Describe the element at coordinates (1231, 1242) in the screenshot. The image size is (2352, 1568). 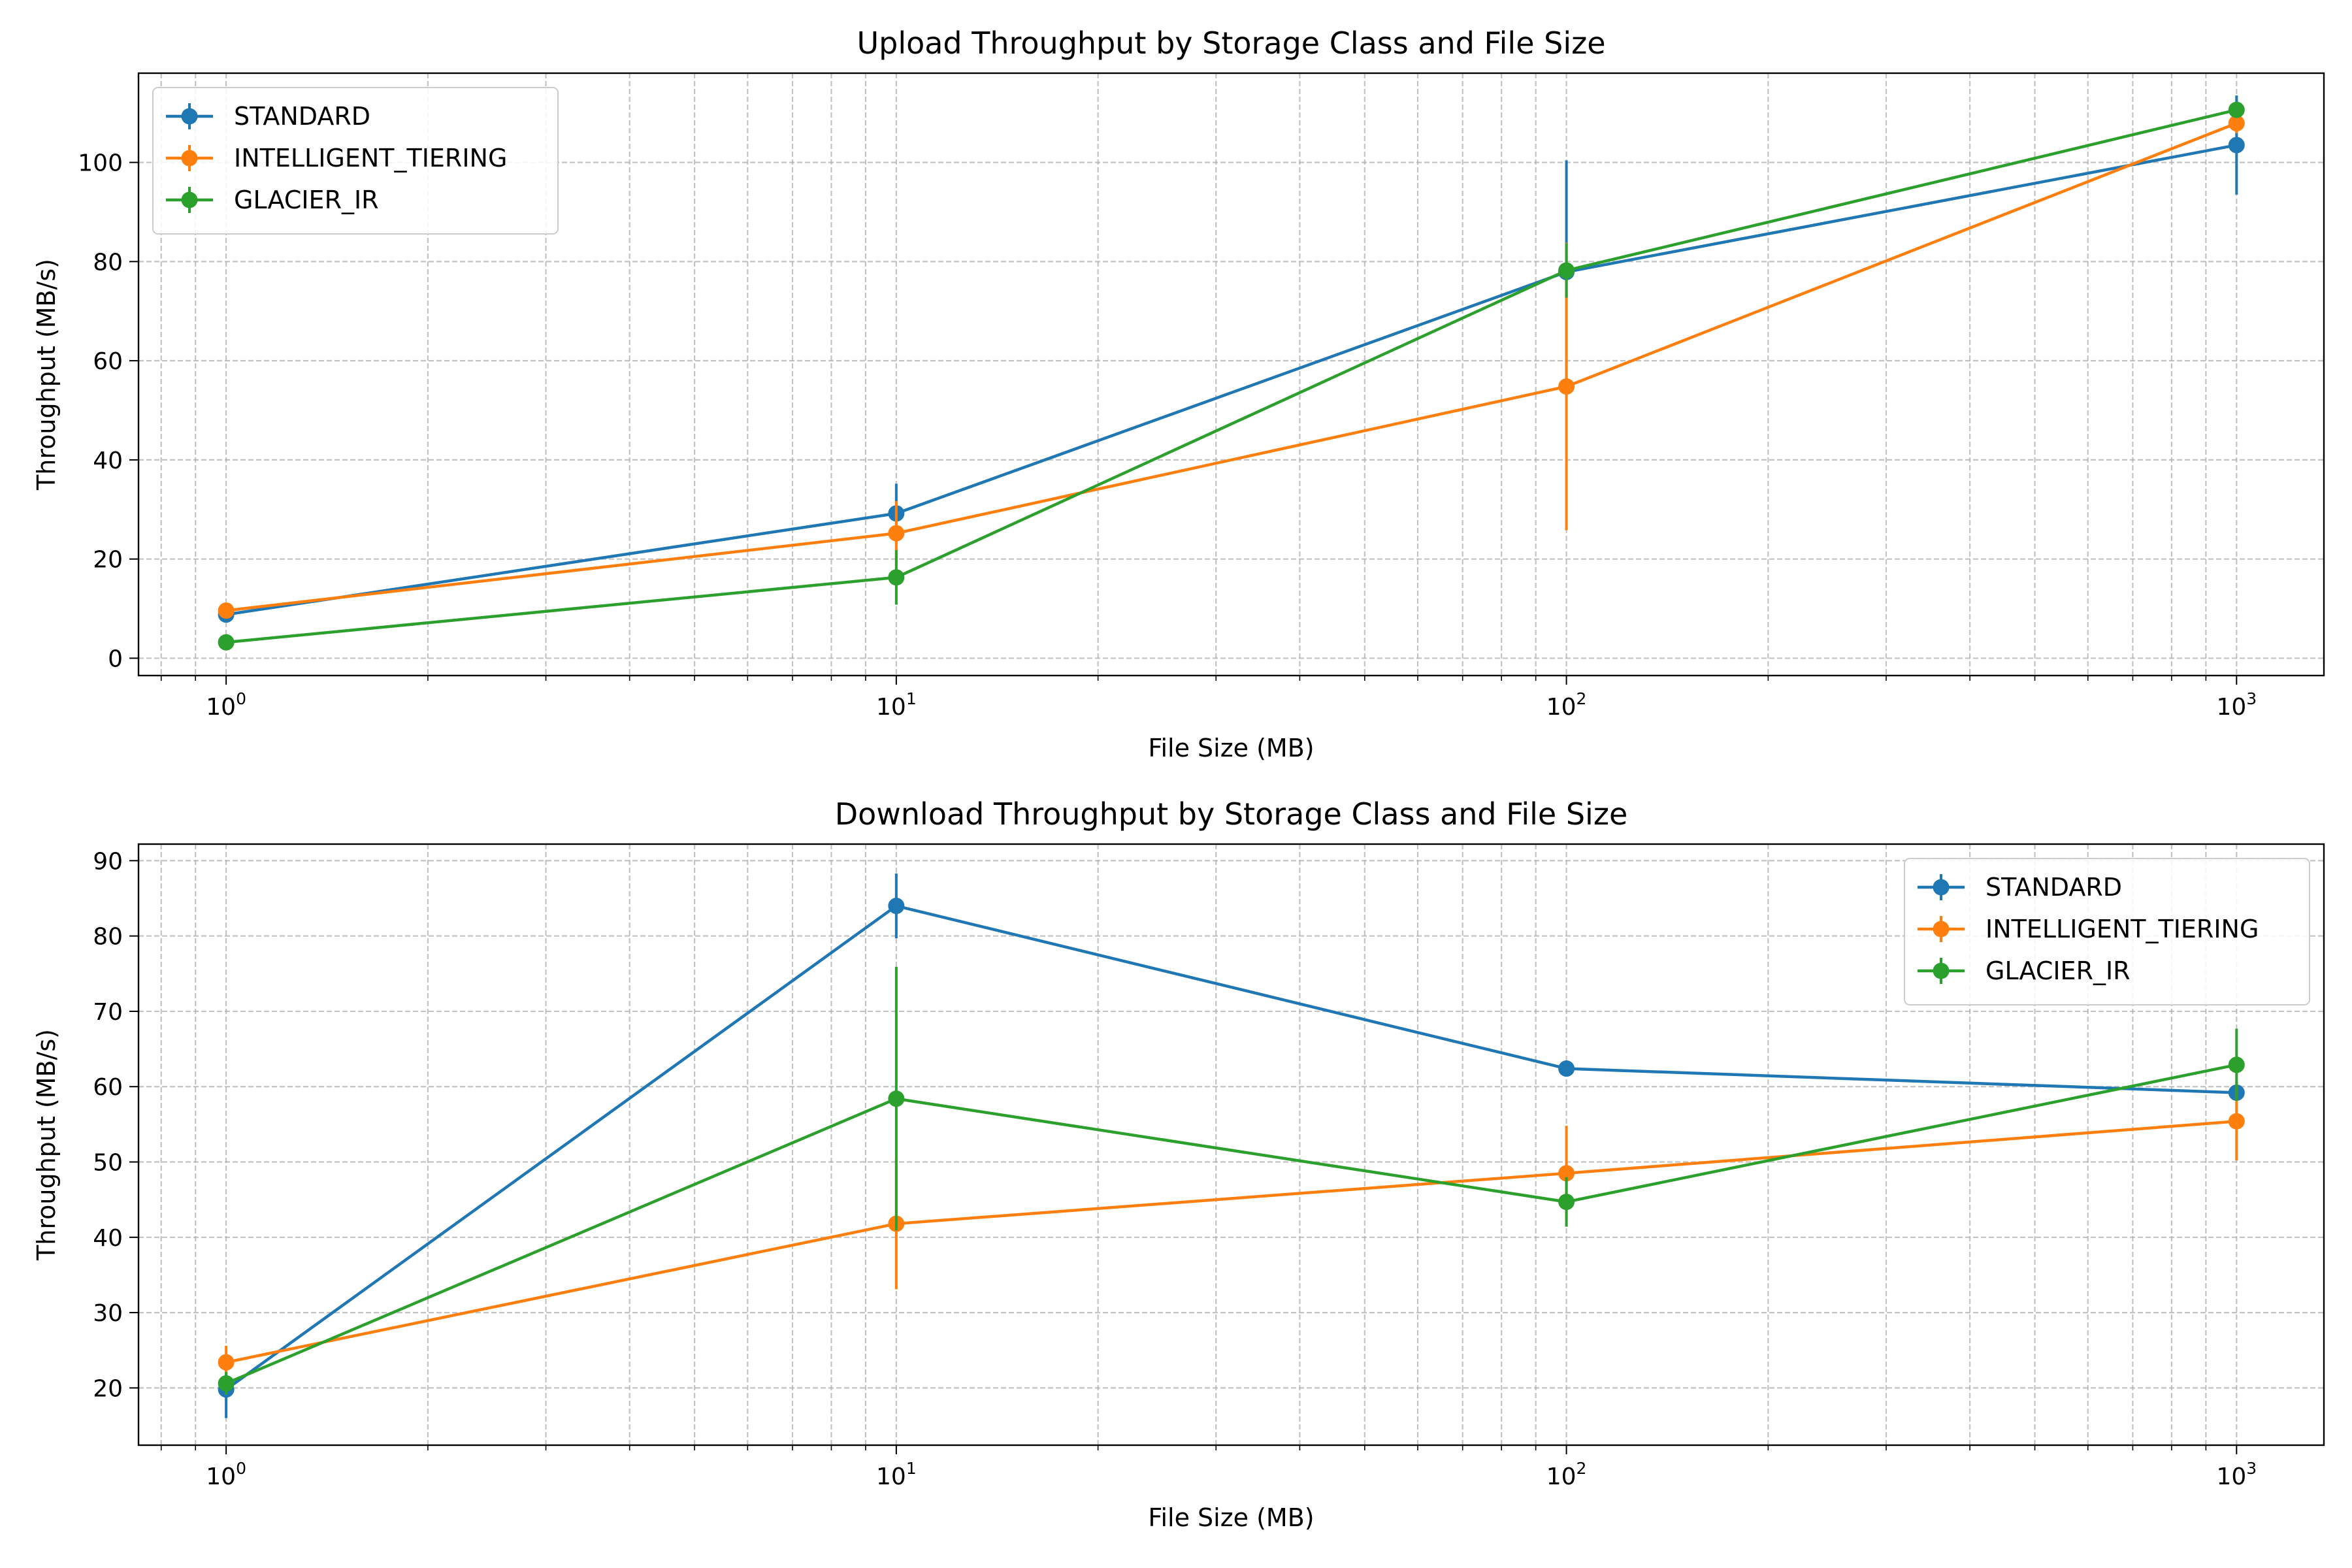
I see `series-line` at that location.